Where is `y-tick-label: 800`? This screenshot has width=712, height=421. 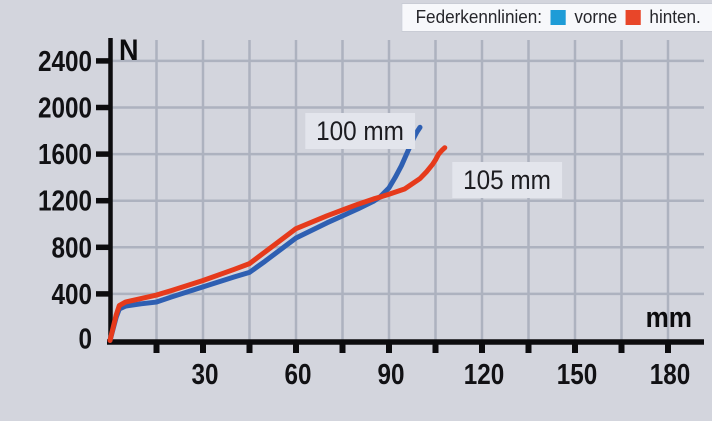
y-tick-label: 800 is located at coordinates (72, 248).